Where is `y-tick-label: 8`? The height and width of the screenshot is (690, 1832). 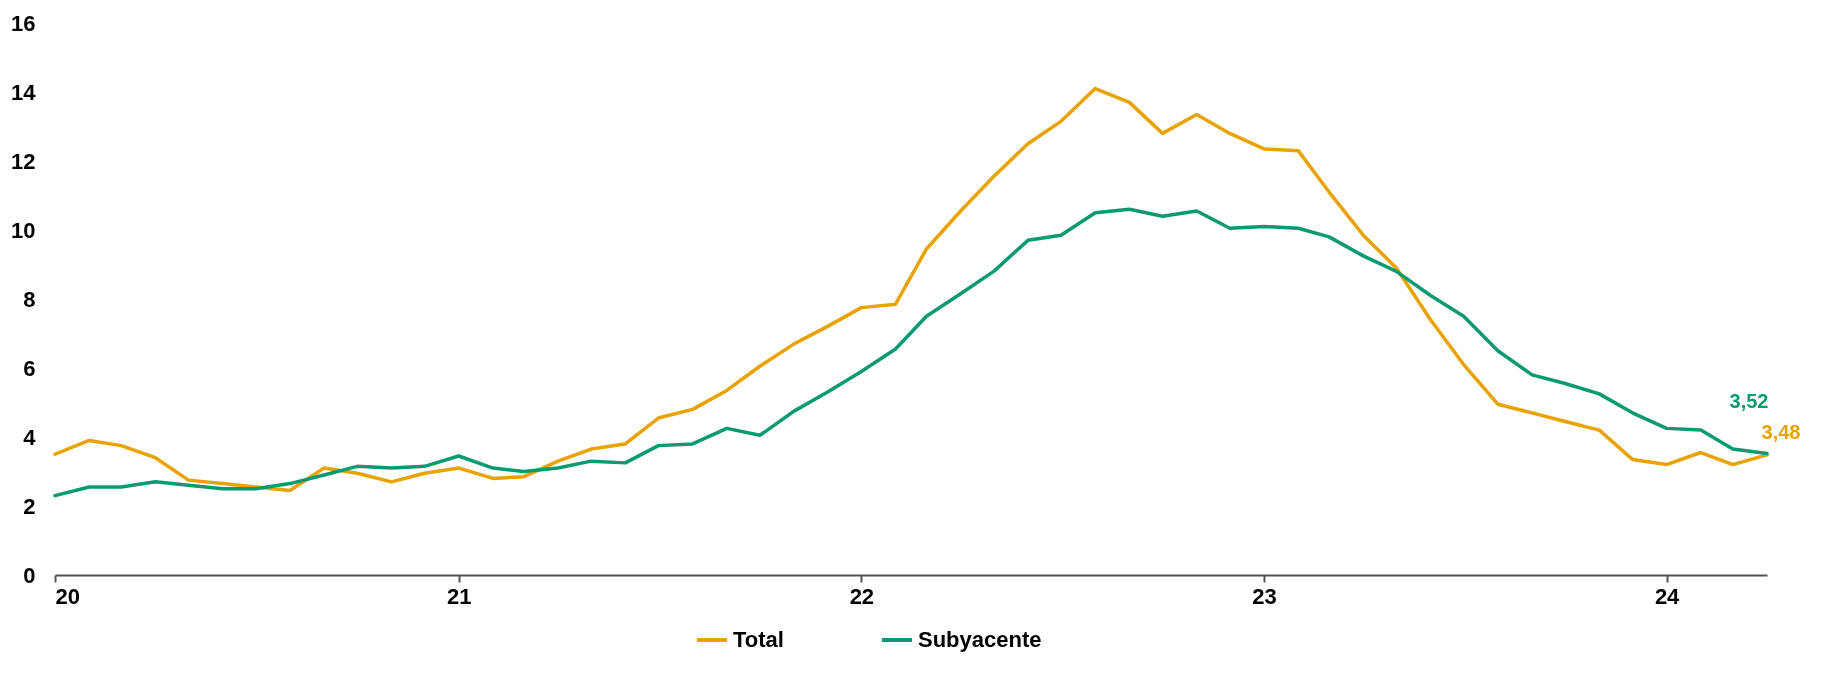 y-tick-label: 8 is located at coordinates (29, 299).